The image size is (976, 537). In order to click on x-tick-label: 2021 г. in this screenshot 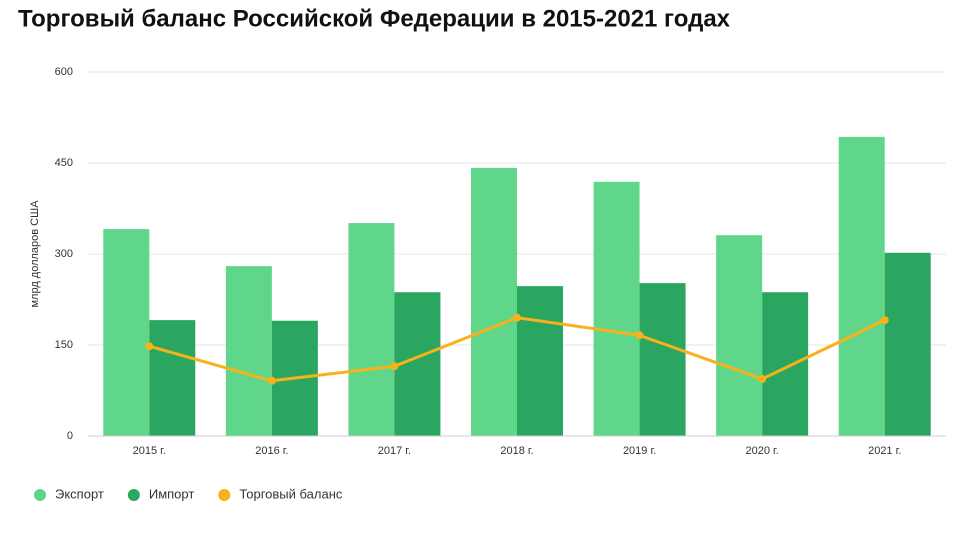, I will do `click(884, 451)`.